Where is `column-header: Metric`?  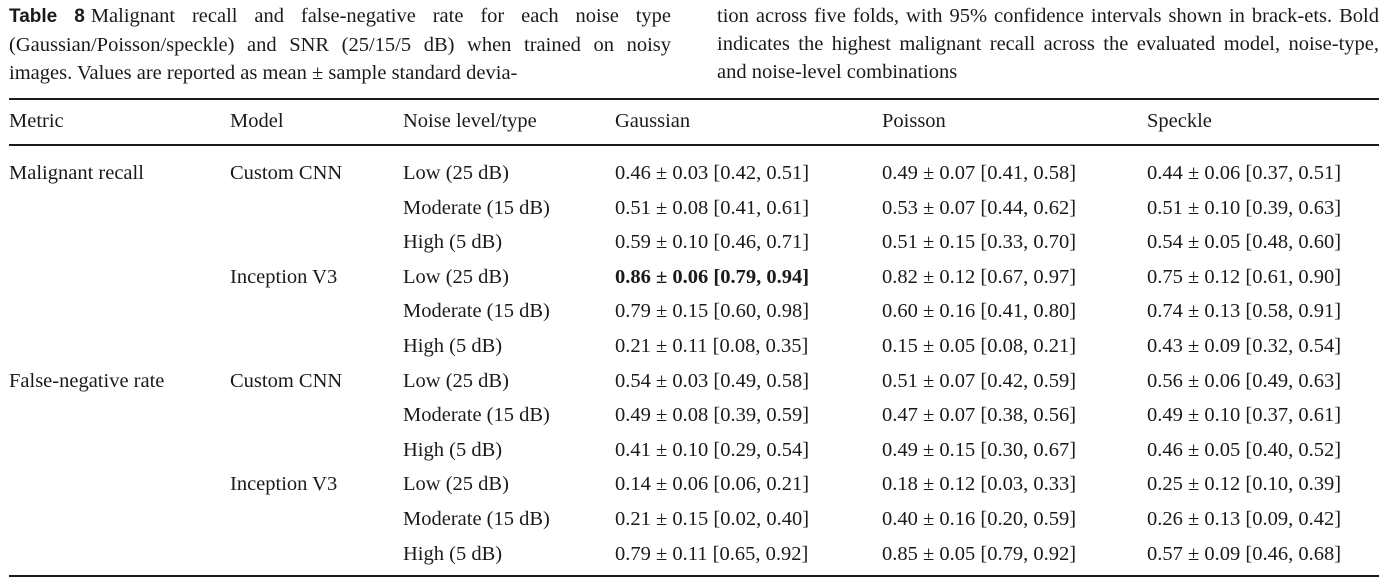 column-header: Metric is located at coordinates (36, 121).